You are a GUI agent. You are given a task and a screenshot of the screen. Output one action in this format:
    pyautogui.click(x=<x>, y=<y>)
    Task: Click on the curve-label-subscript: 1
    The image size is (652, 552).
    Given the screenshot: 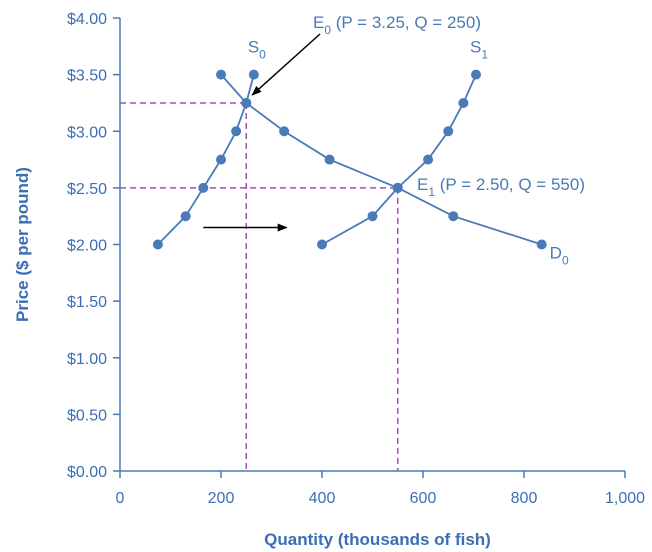 What is the action you would take?
    pyautogui.click(x=484, y=55)
    